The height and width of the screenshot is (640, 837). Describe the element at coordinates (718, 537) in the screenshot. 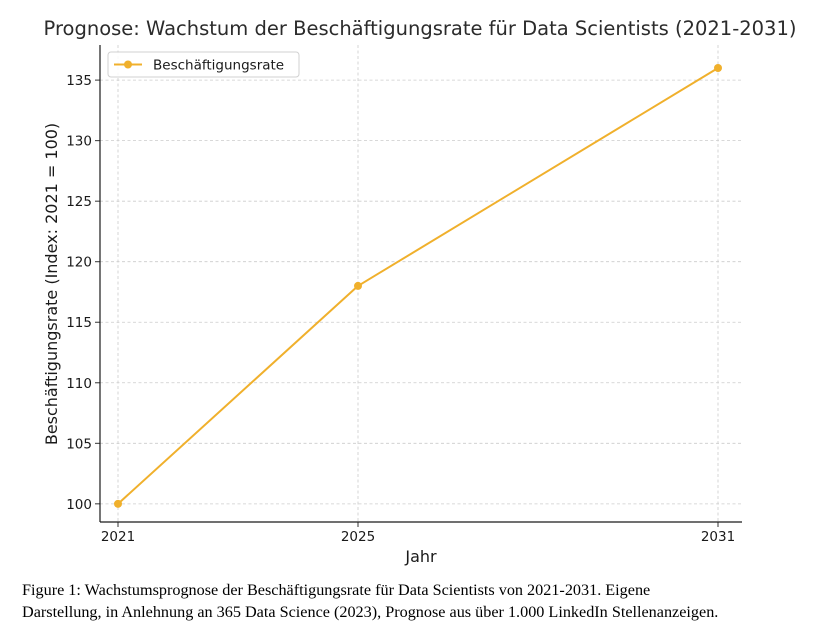

I see `x-tick-label: 2031` at that location.